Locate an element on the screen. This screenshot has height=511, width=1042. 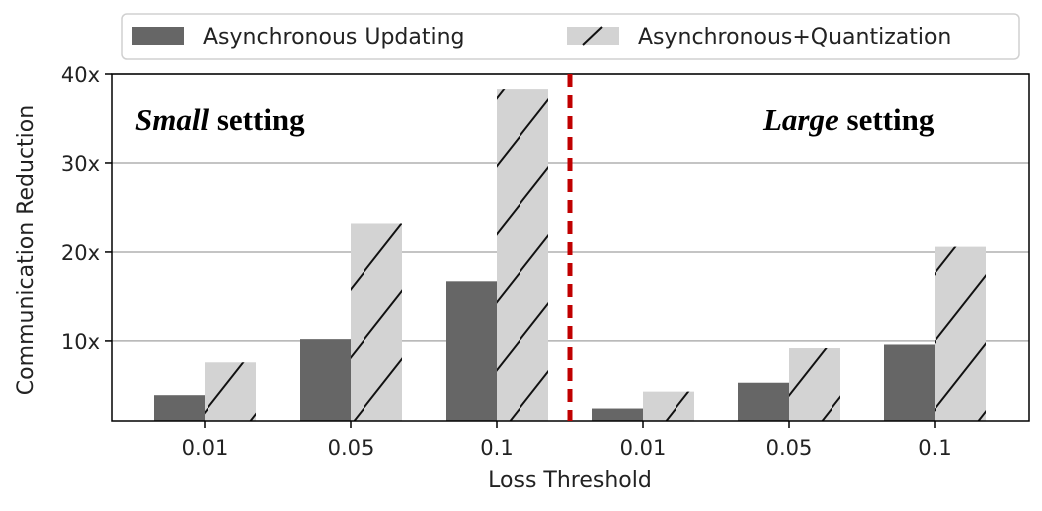
x-axis-ticks: 0.01 0.05 0.1 0.01 0.05 0.1 is located at coordinates (567, 440).